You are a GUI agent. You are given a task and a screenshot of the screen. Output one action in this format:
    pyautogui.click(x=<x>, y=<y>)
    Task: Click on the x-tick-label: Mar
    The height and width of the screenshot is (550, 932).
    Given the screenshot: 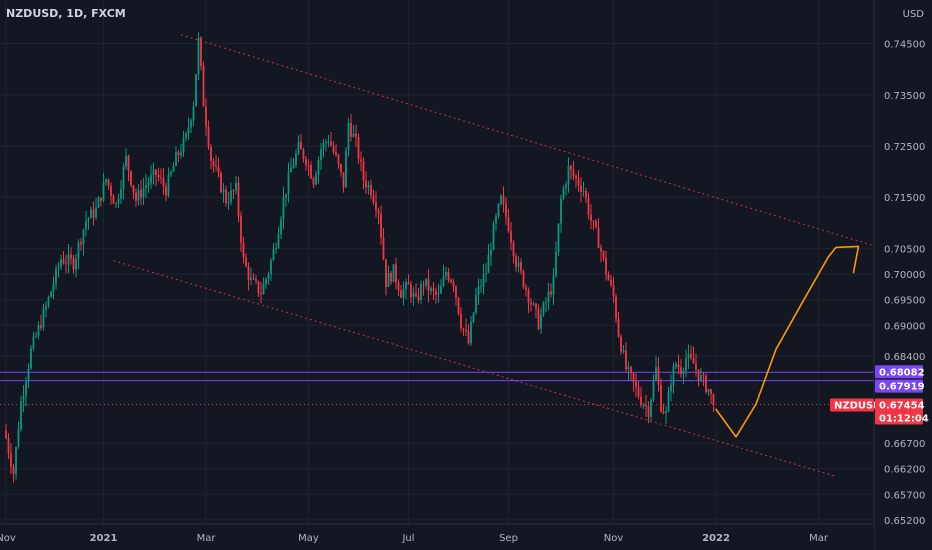 What is the action you would take?
    pyautogui.click(x=819, y=538)
    